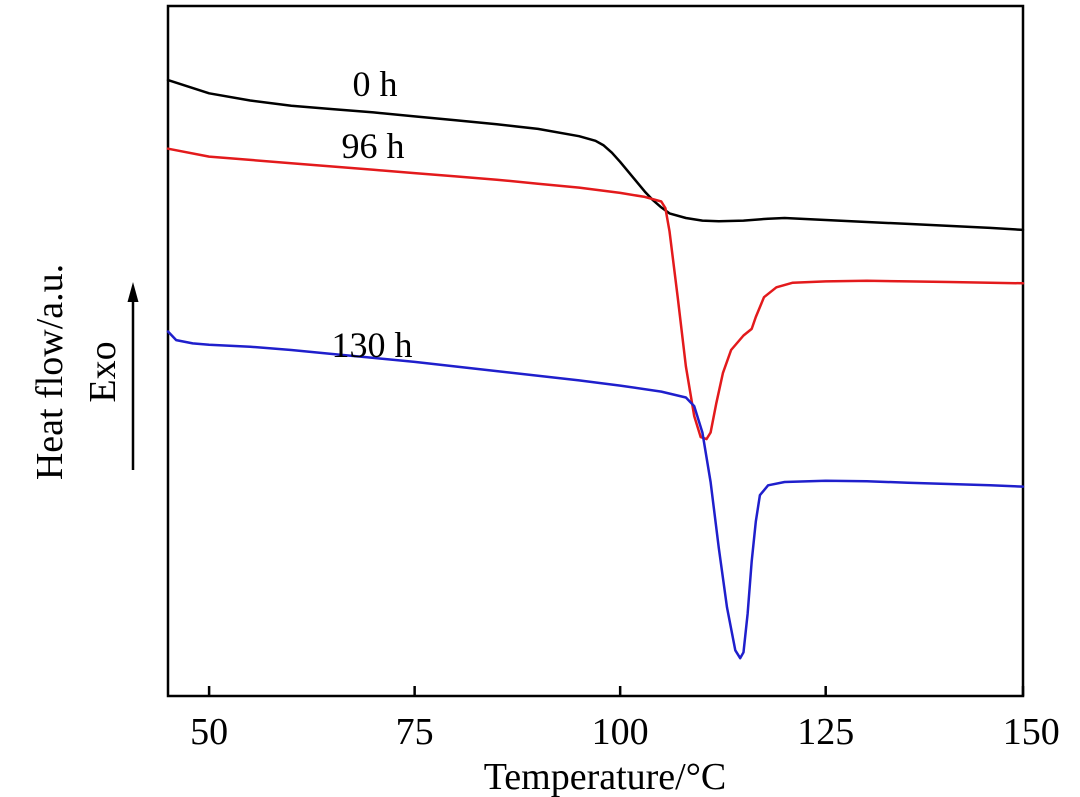 The image size is (1080, 797). I want to click on x-tick-label-75: 75, so click(415, 732).